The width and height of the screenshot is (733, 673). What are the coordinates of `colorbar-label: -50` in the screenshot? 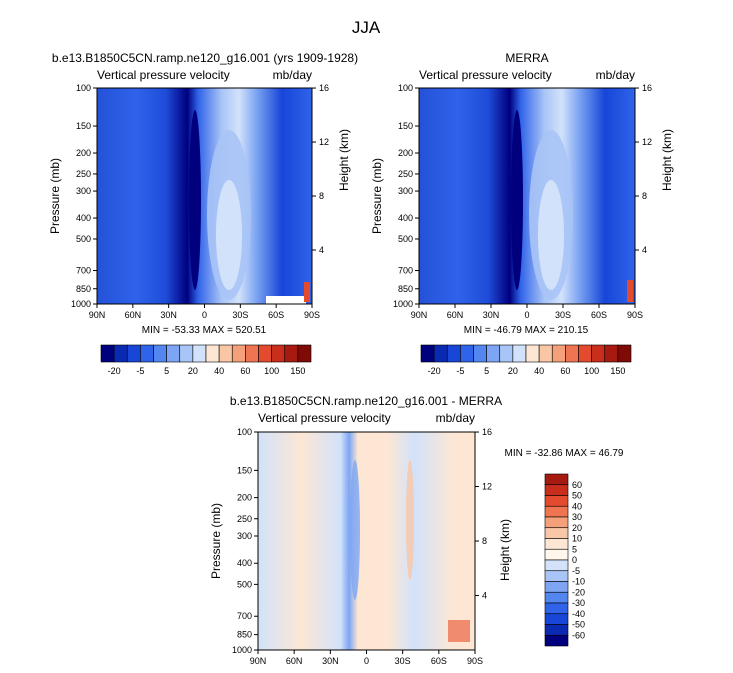 It's located at (578, 625).